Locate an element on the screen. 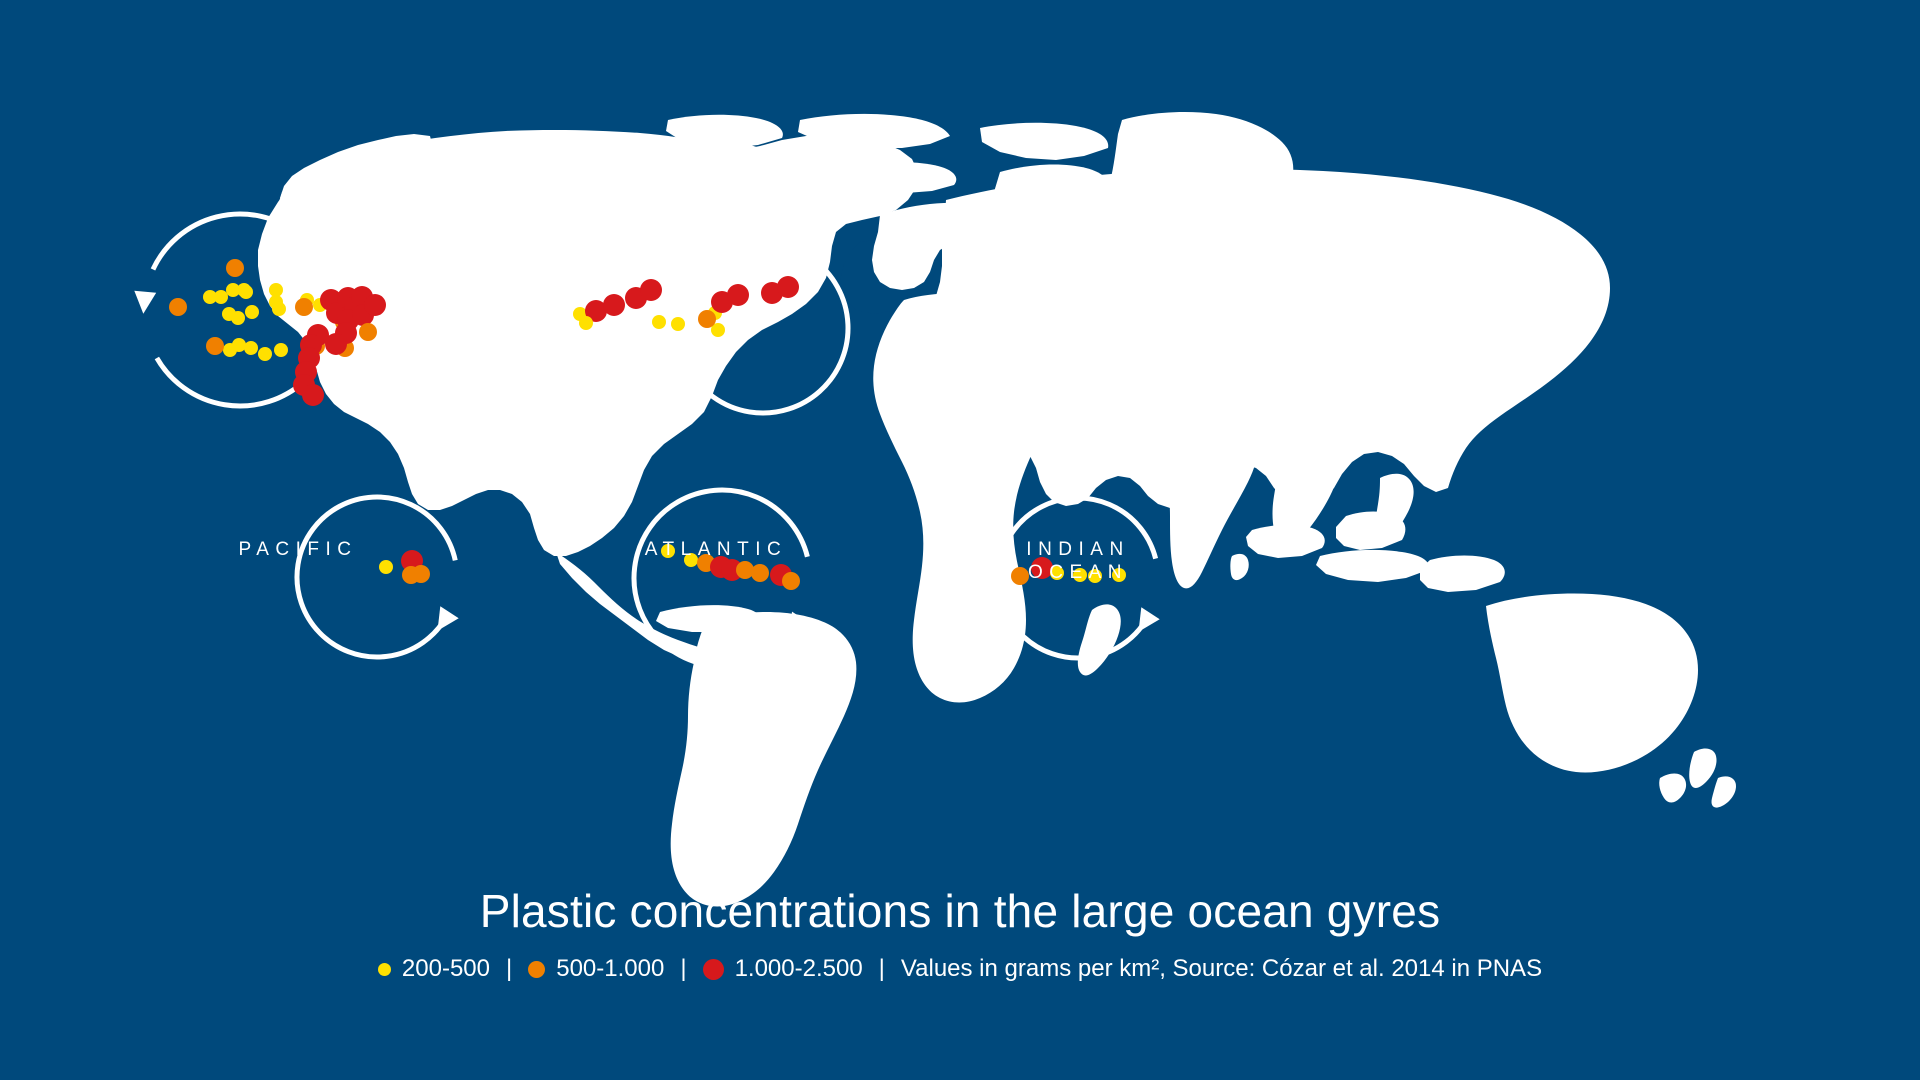 The image size is (1920, 1080). legend-dot-red-icon is located at coordinates (713, 969).